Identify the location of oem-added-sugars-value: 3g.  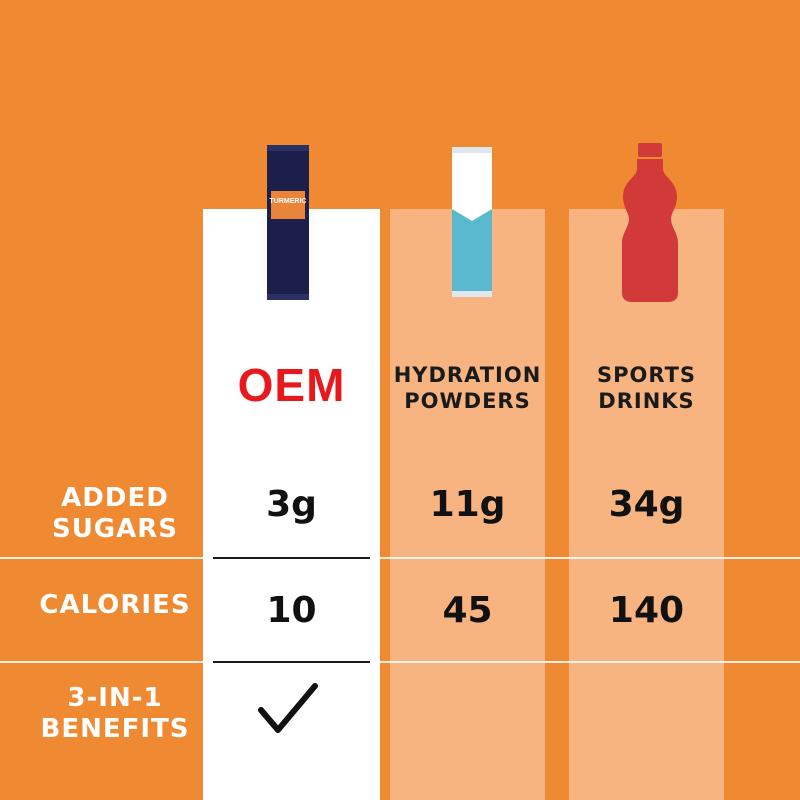
(291, 504).